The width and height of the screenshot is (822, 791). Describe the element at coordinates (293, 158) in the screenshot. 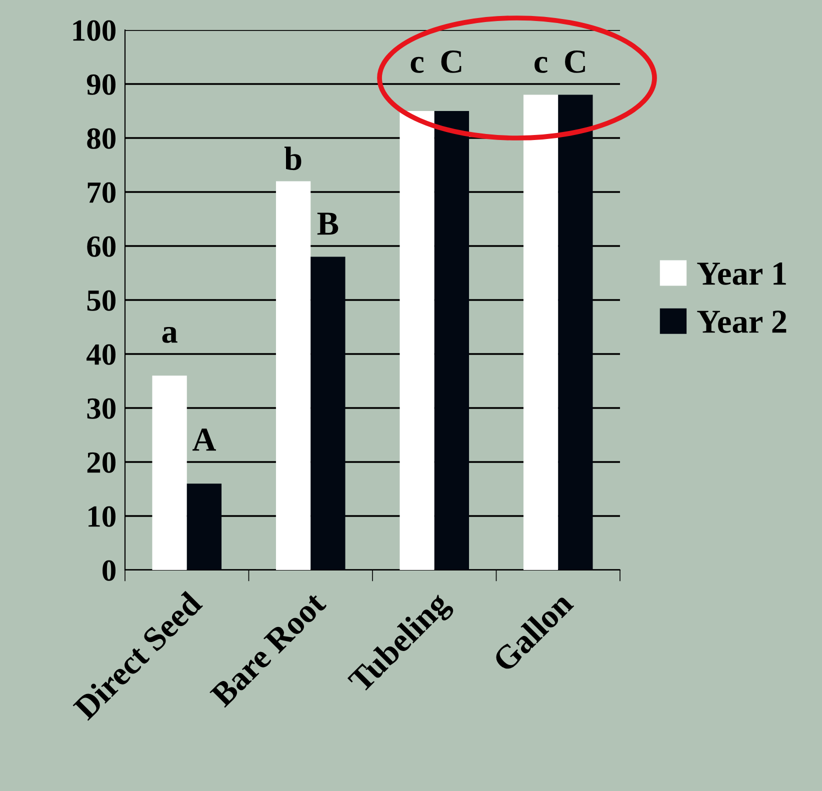

I see `data-label: b` at that location.